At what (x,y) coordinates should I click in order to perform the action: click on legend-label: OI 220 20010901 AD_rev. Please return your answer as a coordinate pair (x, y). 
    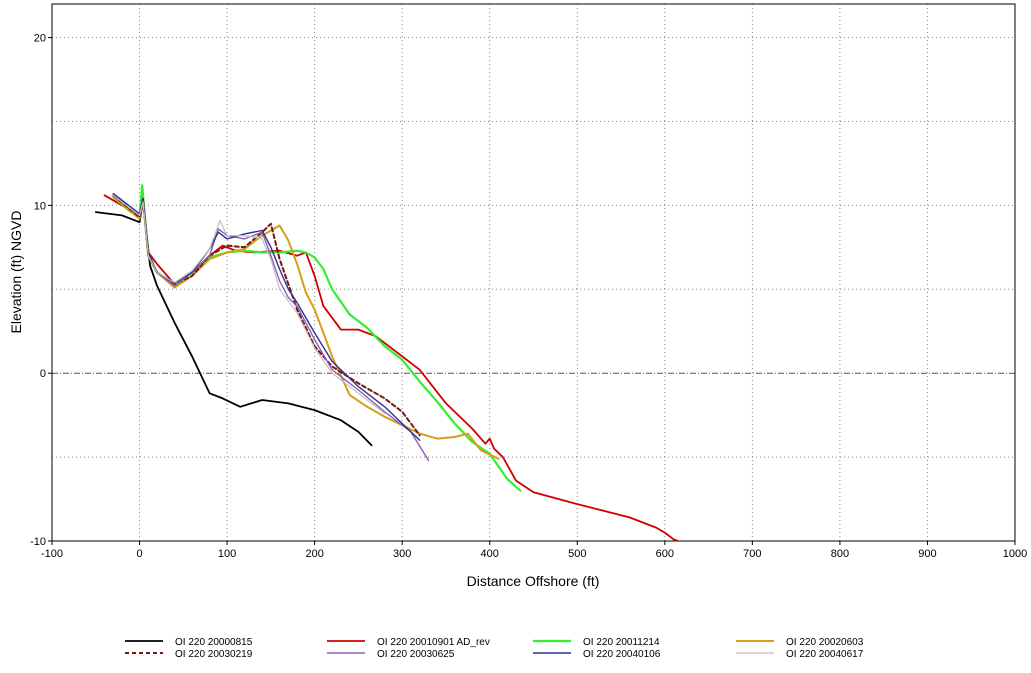
    Looking at the image, I should click on (433, 642).